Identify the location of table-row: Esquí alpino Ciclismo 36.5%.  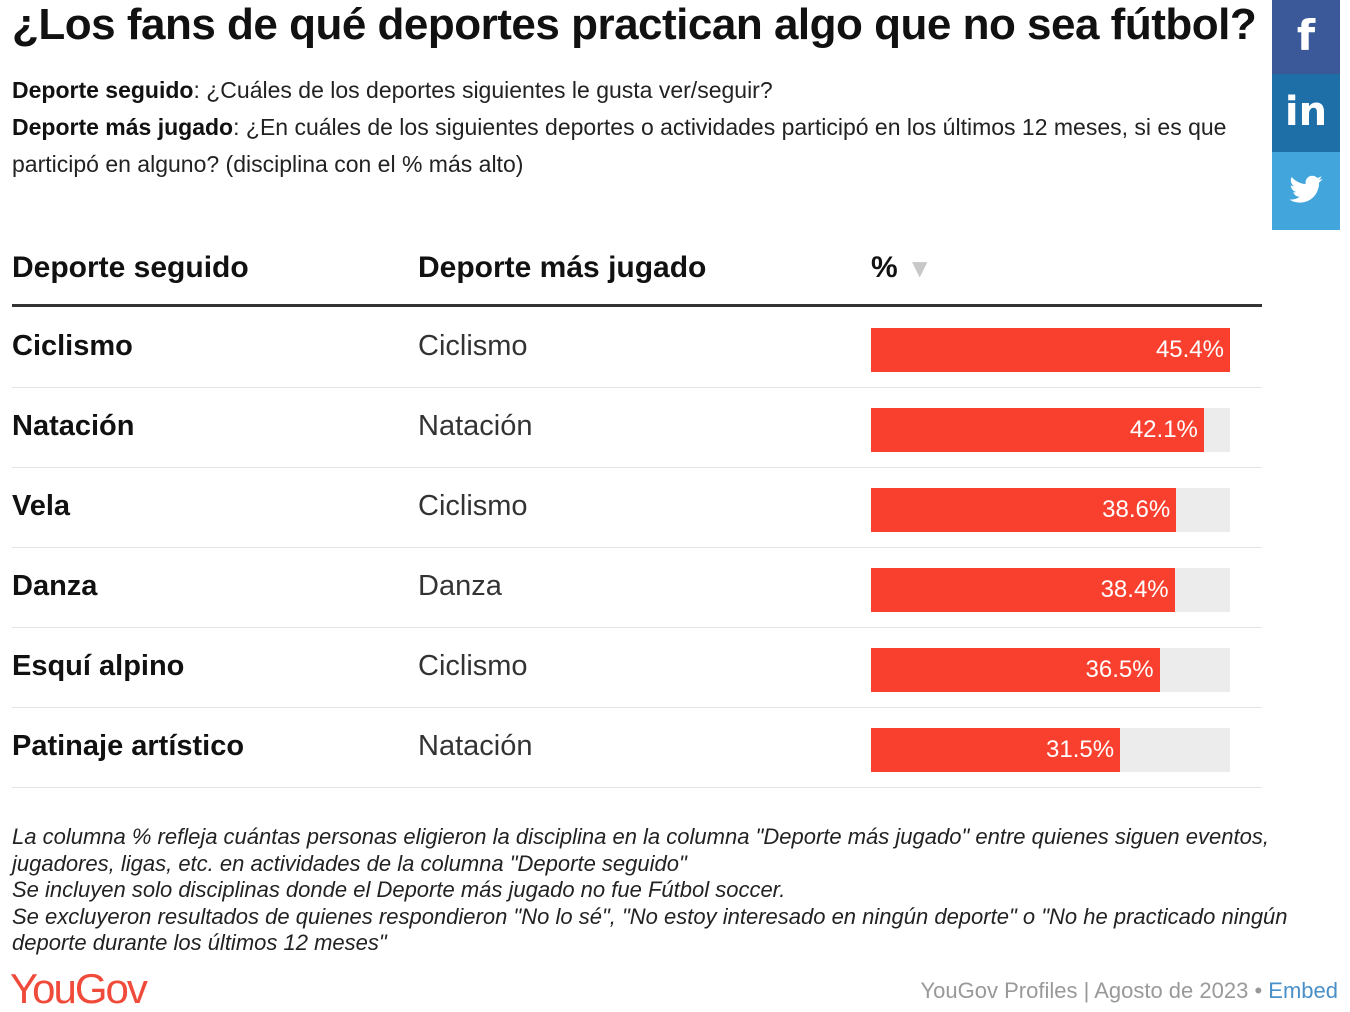
(637, 668).